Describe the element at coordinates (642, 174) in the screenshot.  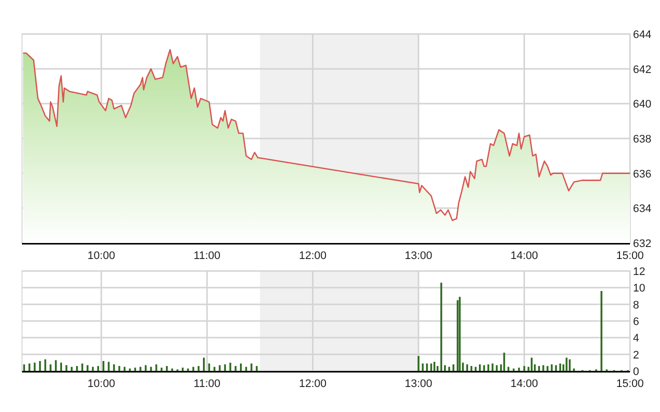
I see `y-tick-label: 636` at that location.